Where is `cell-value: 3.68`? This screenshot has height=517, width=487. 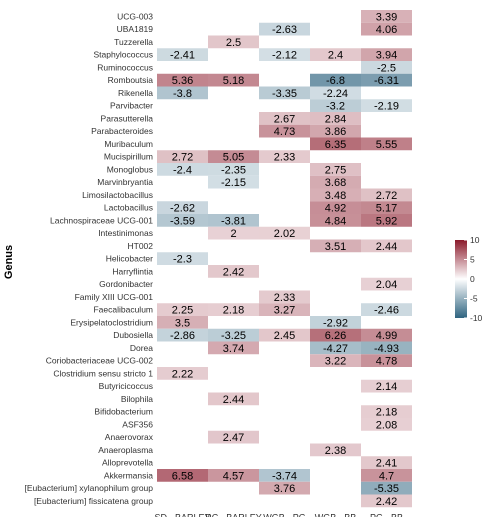 cell-value: 3.68 is located at coordinates (335, 183).